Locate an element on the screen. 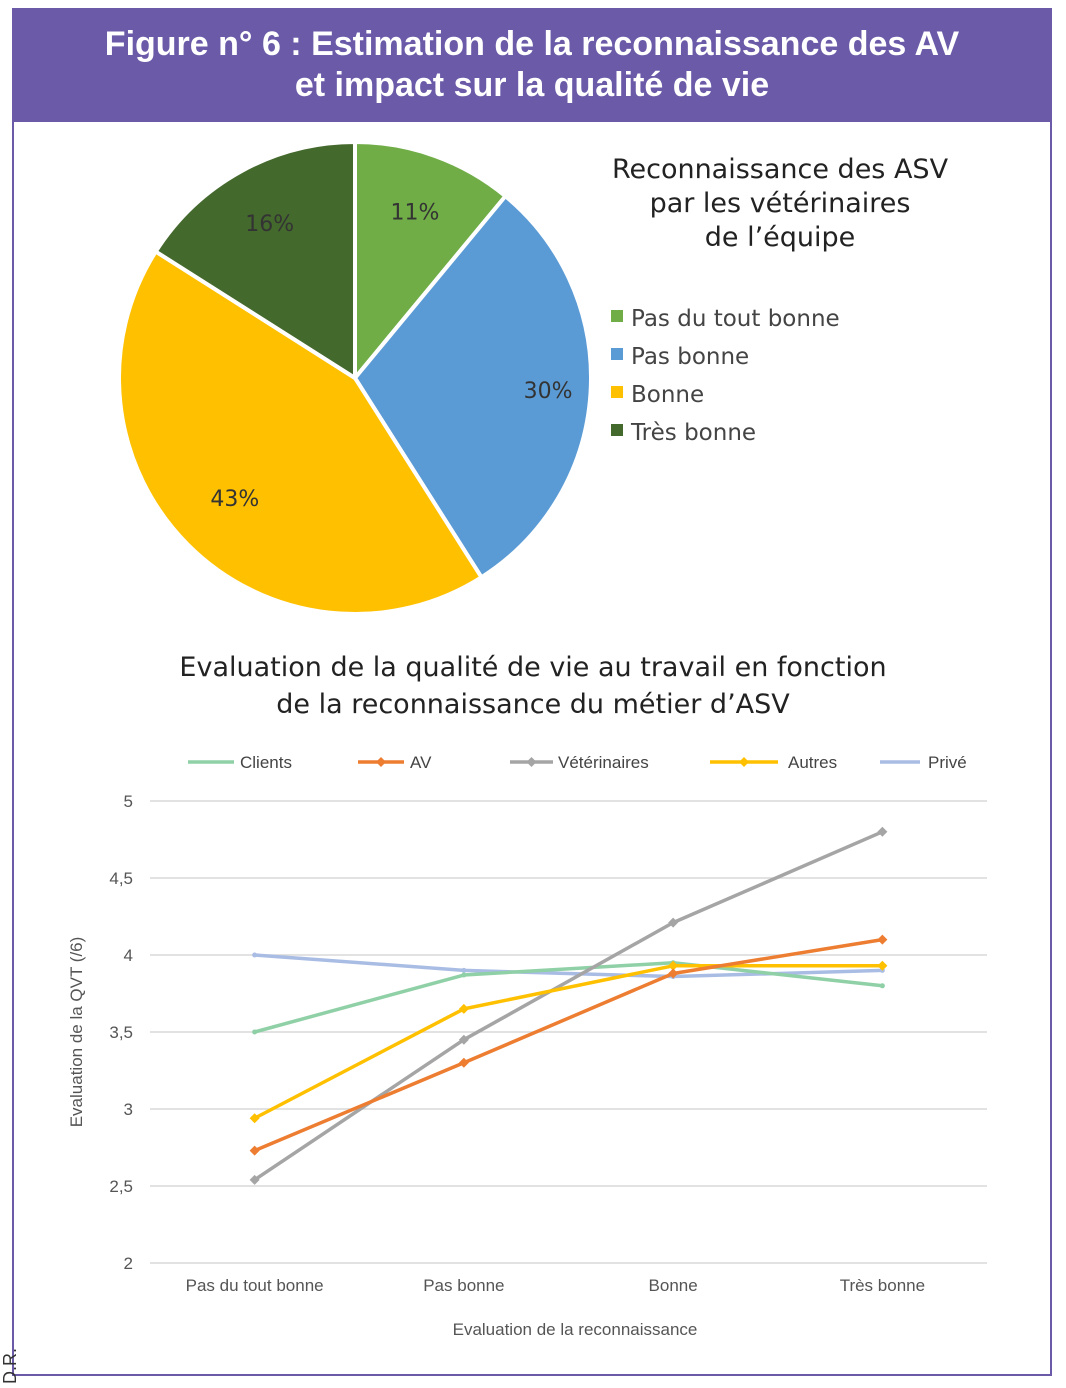  y-tick-label: 4,5 is located at coordinates (121, 878).